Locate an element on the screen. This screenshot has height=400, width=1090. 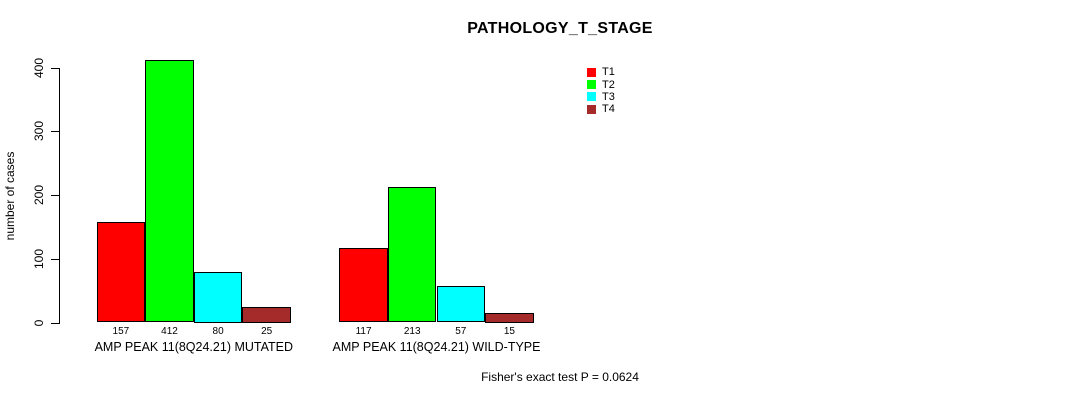
bar-value-label: 157 is located at coordinates (121, 331).